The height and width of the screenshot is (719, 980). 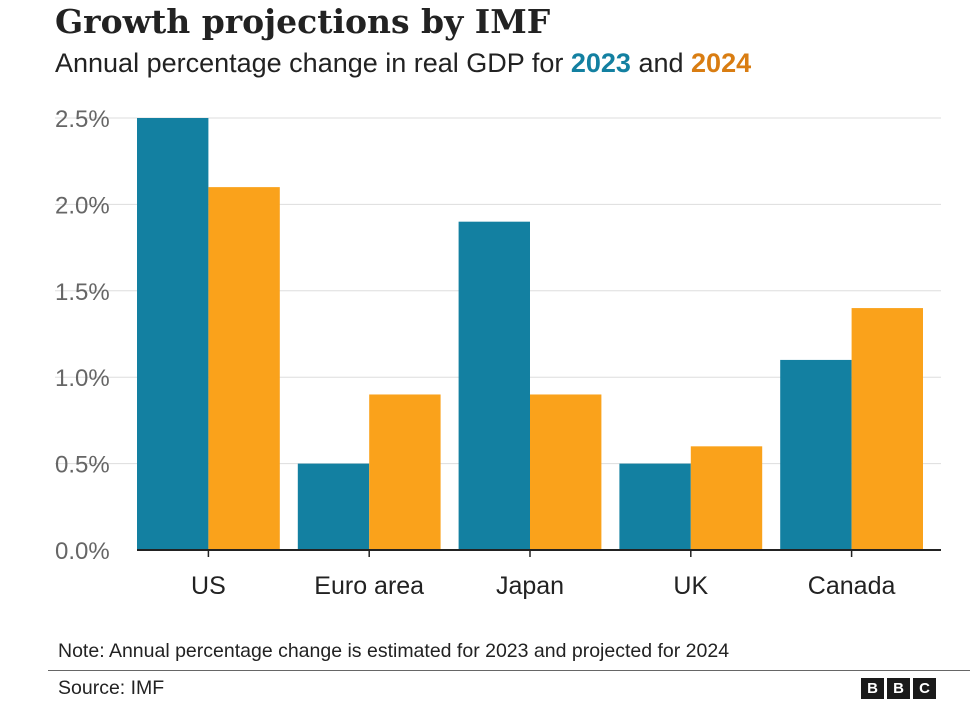 I want to click on x-tick-label: Japan, so click(x=530, y=586).